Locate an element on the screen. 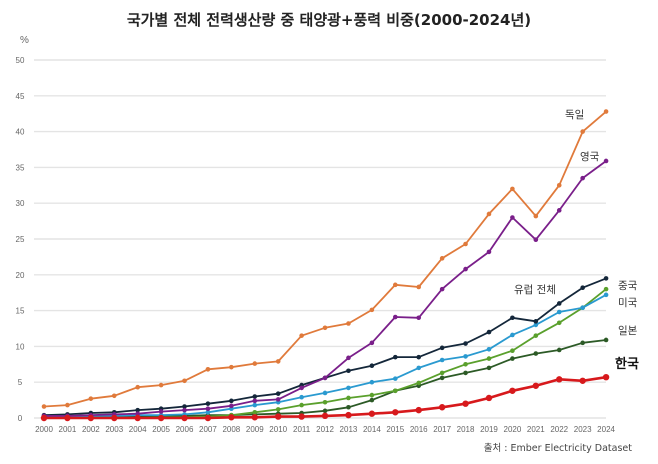  x-tick-label: 2007 is located at coordinates (208, 429).